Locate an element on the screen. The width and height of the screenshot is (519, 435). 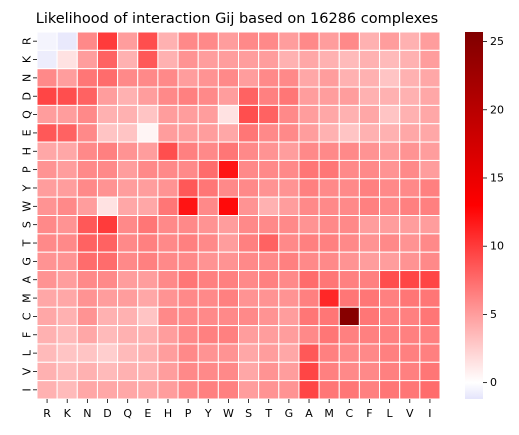
heatmap-cell-V-T is located at coordinates (269, 371).